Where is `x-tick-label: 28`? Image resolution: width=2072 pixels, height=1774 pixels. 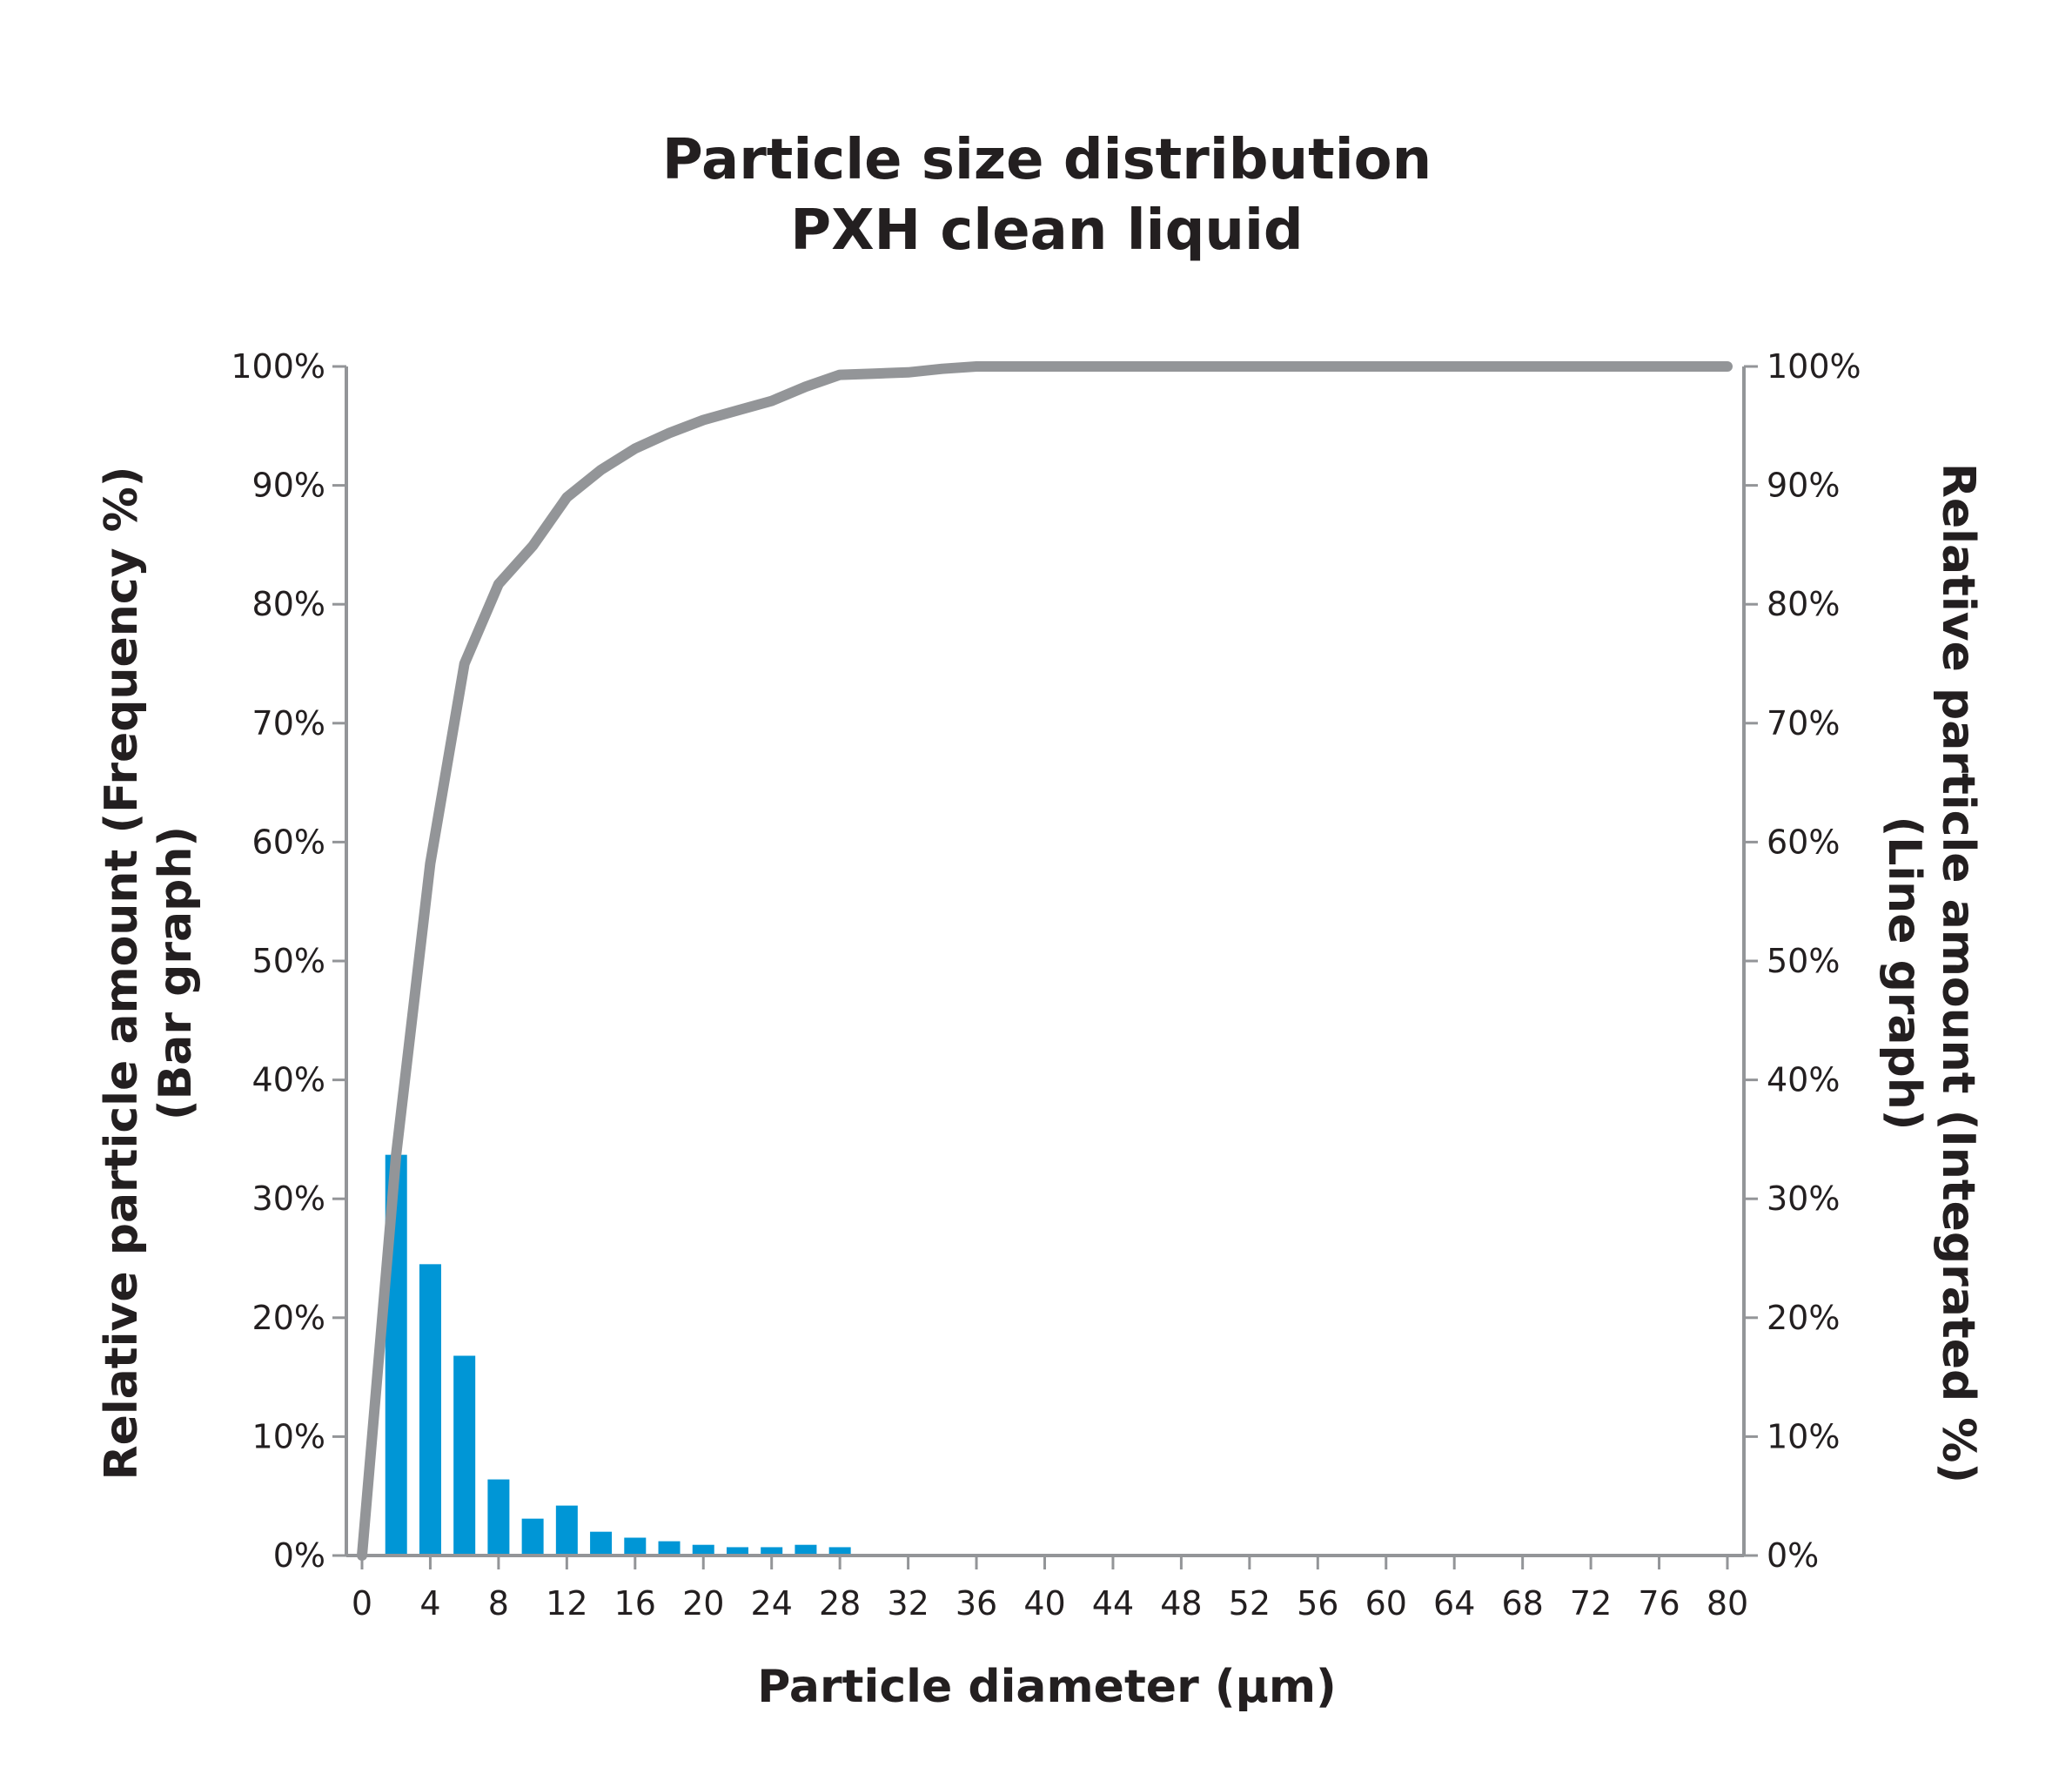 x-tick-label: 28 is located at coordinates (840, 1603).